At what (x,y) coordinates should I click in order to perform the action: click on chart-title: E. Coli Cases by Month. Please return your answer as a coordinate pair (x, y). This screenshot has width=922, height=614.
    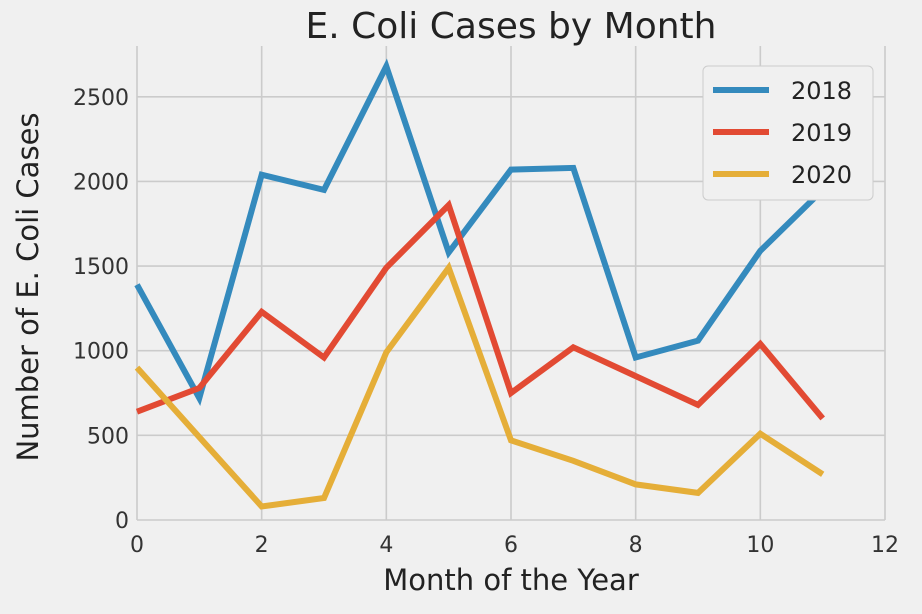
    Looking at the image, I should click on (511, 26).